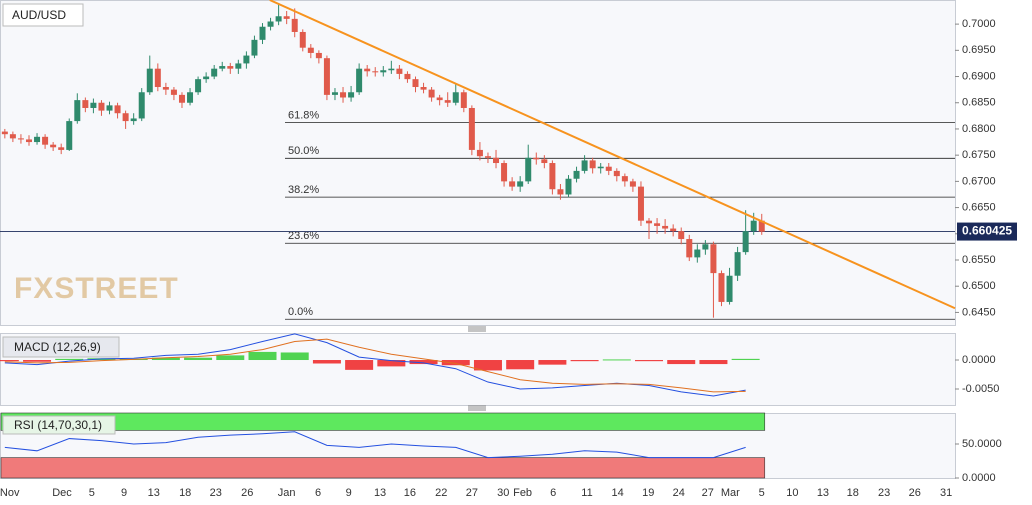  What do you see at coordinates (503, 493) in the screenshot?
I see `x-tick-label: 30` at bounding box center [503, 493].